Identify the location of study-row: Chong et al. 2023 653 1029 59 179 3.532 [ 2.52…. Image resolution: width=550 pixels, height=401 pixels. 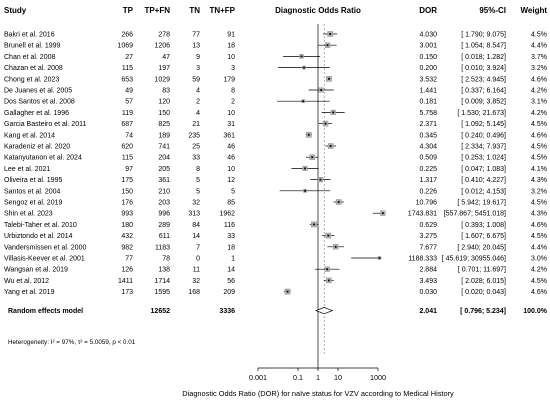
(275, 79).